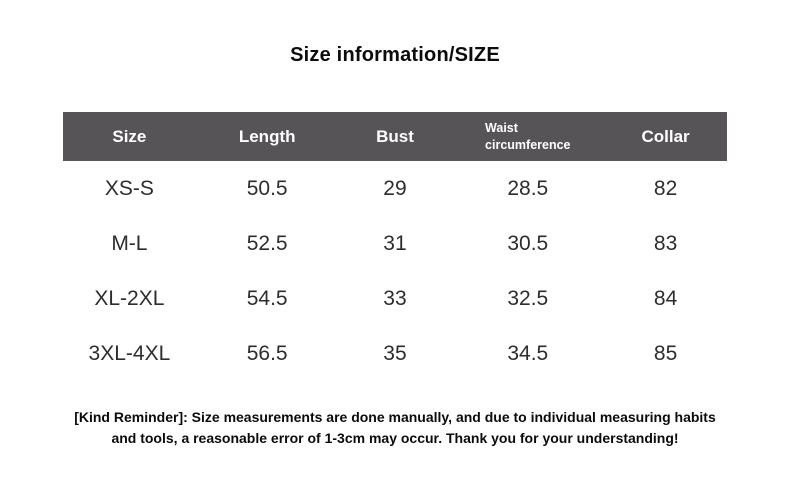  What do you see at coordinates (665, 136) in the screenshot?
I see `column-header-collar: Collar` at bounding box center [665, 136].